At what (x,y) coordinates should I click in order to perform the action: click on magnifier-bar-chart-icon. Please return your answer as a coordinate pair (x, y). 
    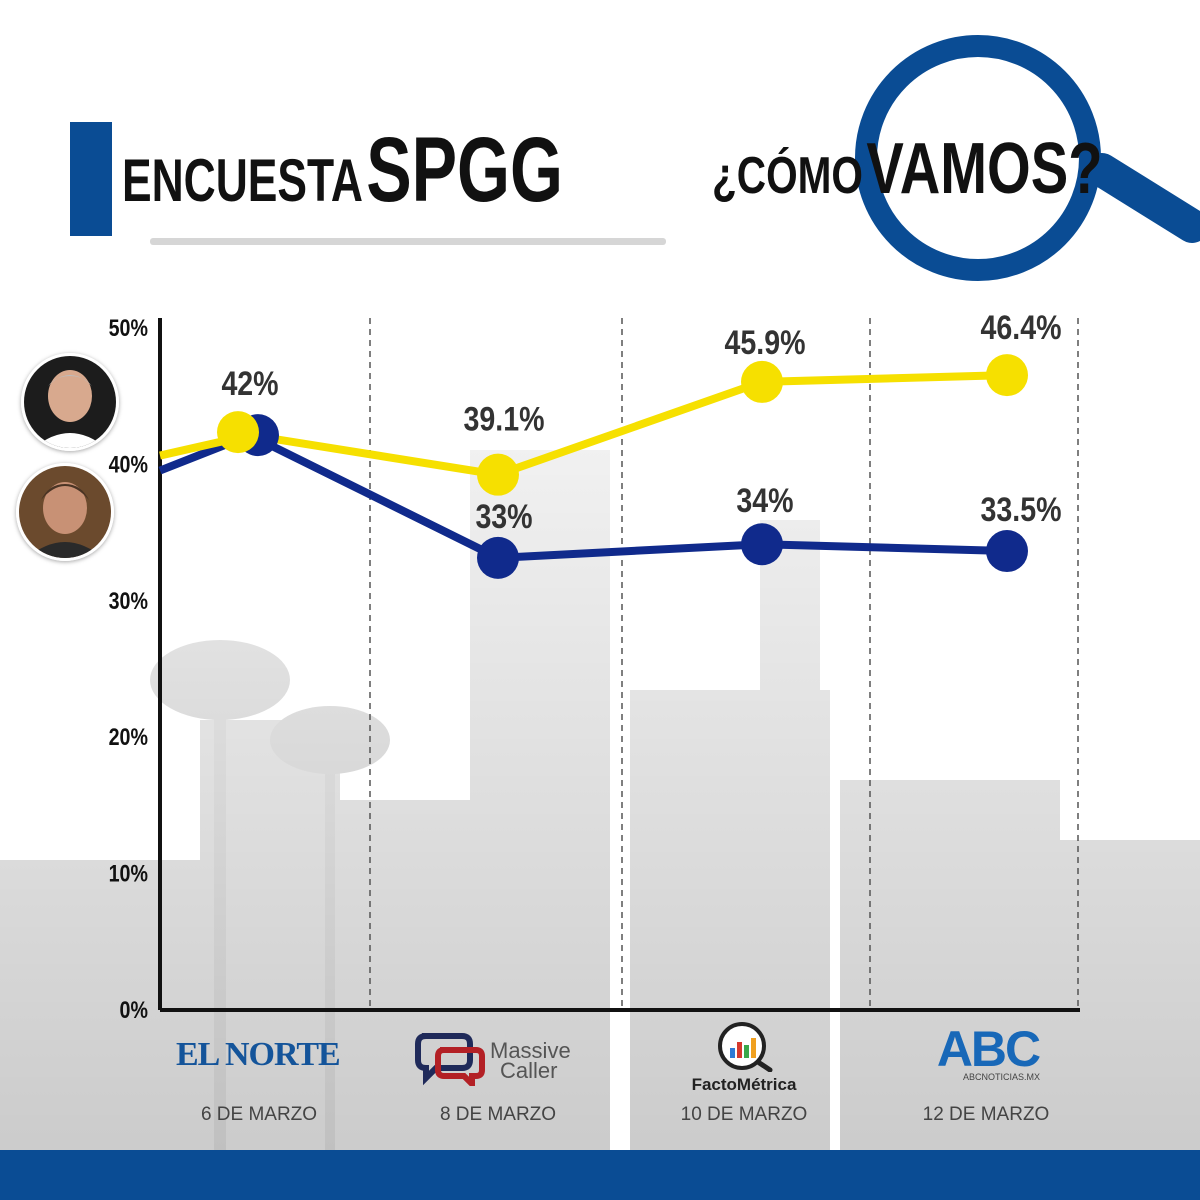
    Looking at the image, I should click on (745, 1047).